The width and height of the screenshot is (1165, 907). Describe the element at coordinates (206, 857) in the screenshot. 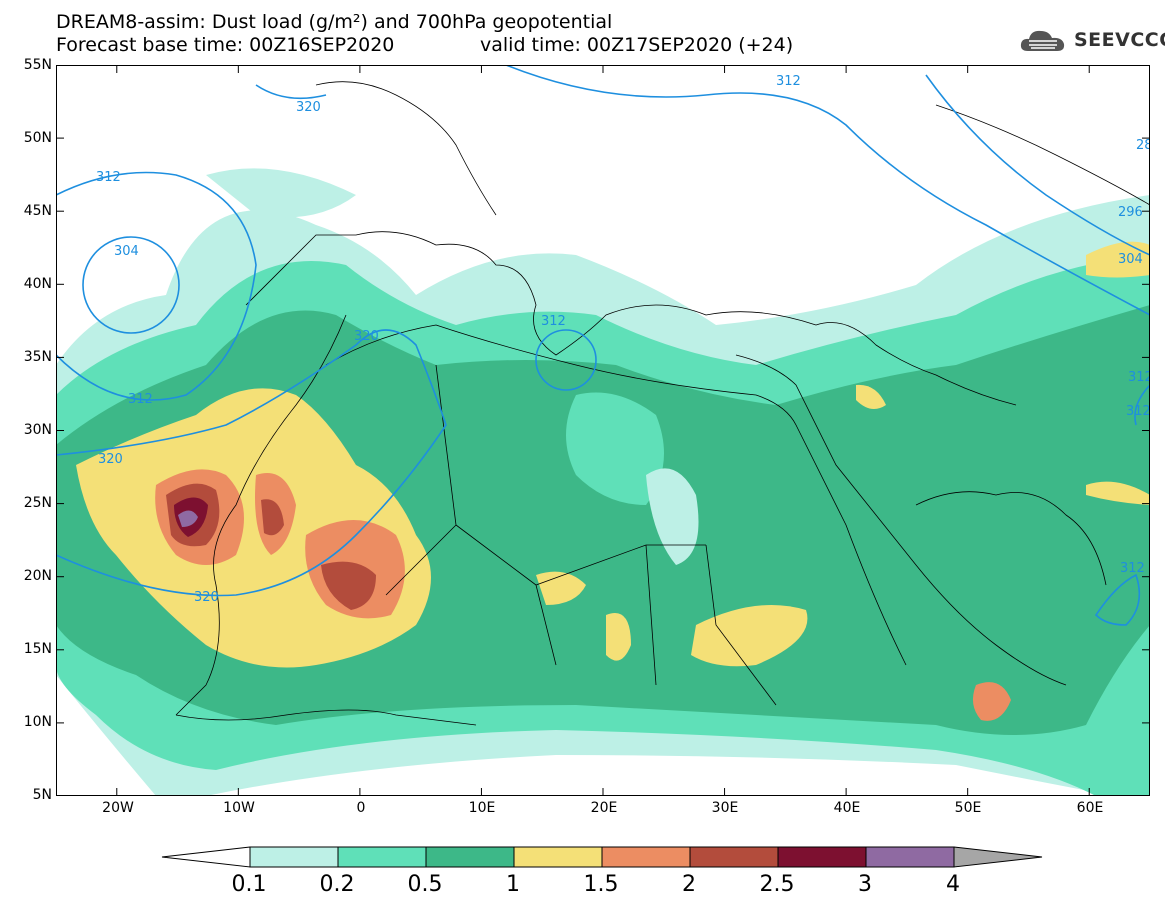

I see `colorbar-low-end` at that location.